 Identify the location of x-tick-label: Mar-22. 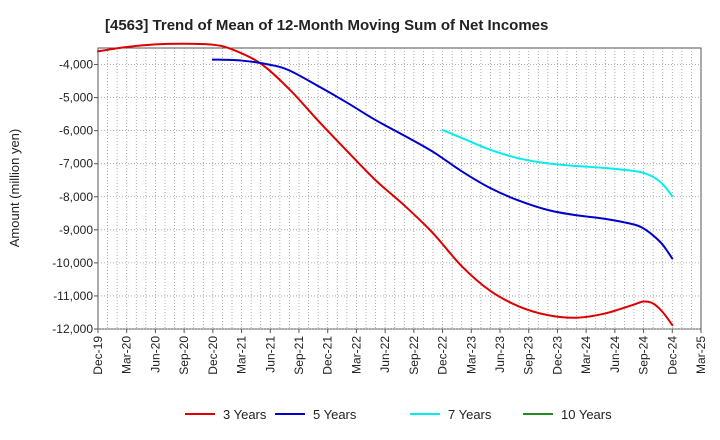
(356, 355).